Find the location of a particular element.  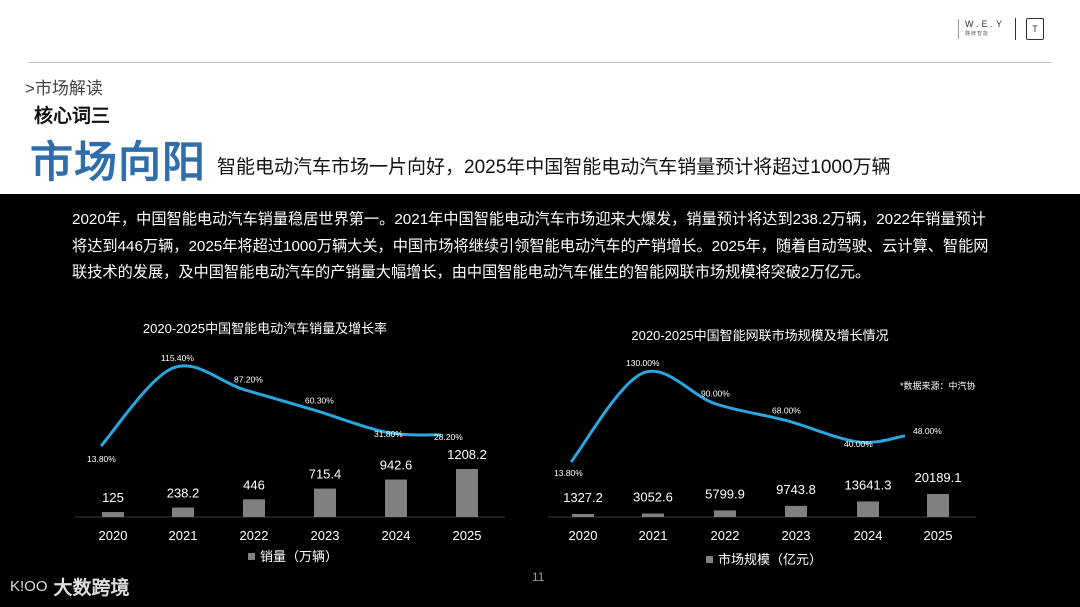

tank-logo: T is located at coordinates (1035, 29).